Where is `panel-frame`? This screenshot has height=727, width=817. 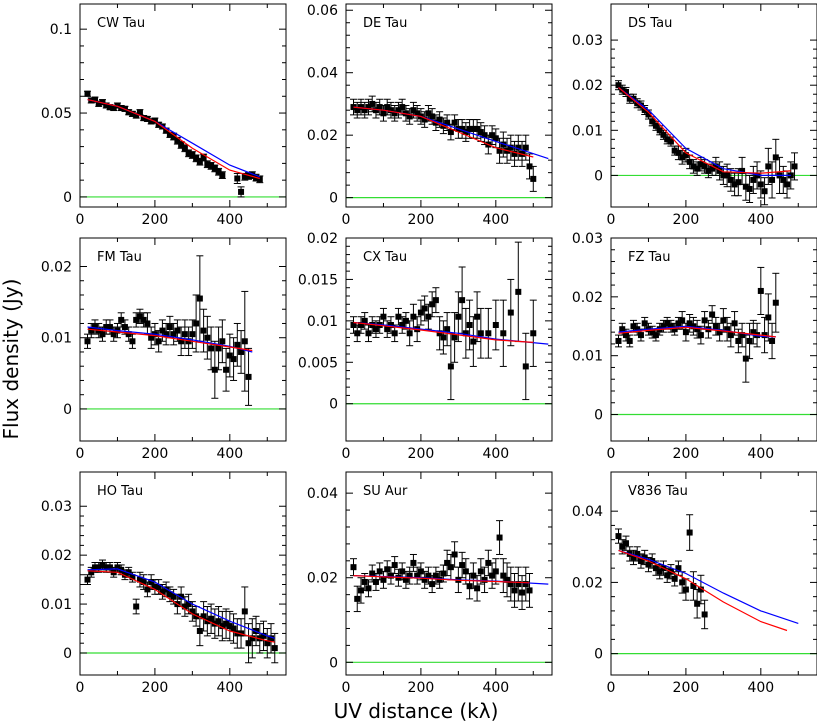 panel-frame is located at coordinates (183, 573).